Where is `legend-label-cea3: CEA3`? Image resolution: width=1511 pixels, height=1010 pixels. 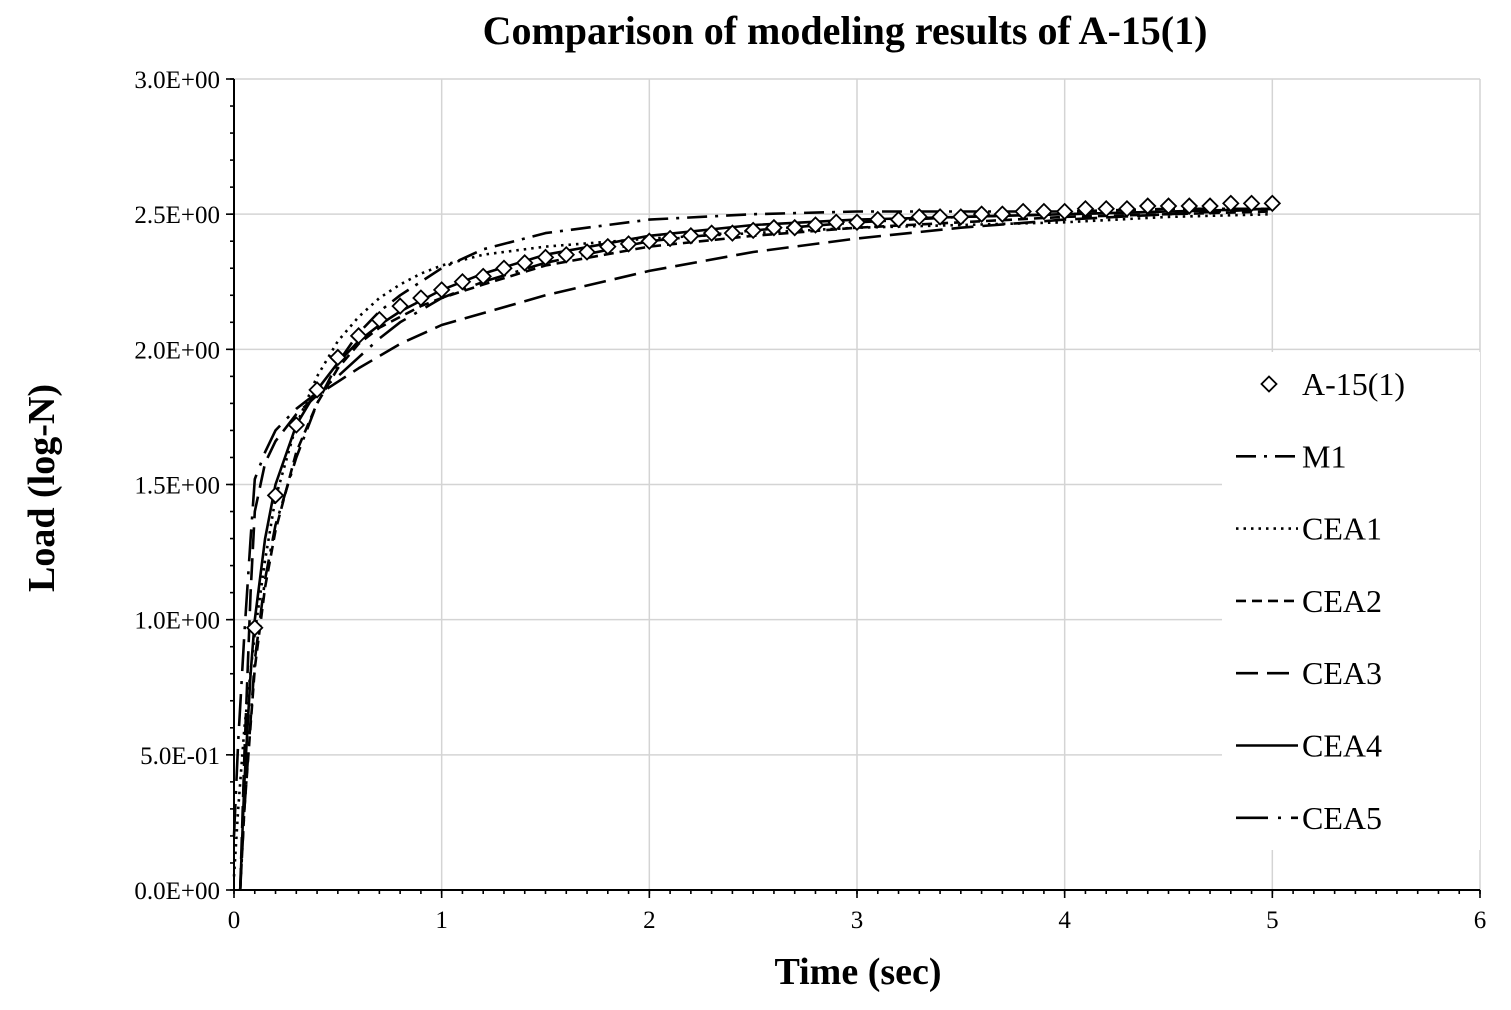
legend-label-cea3: CEA3 is located at coordinates (1342, 673).